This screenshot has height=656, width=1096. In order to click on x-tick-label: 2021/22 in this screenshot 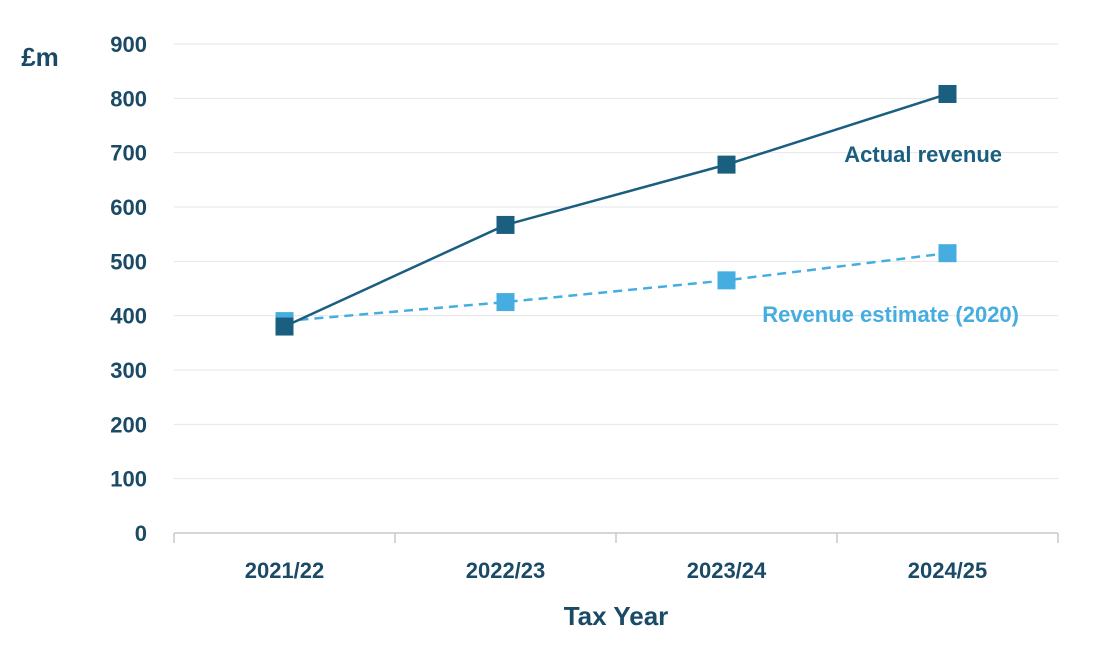, I will do `click(285, 570)`.